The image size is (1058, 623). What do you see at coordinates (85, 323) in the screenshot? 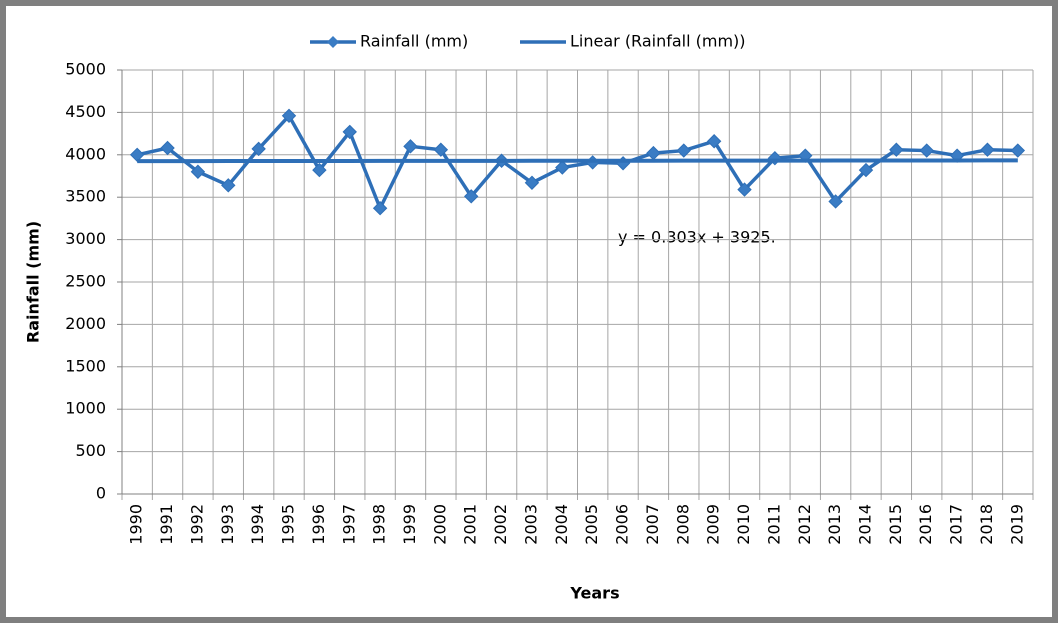
I see `y-tick-label: 2000` at bounding box center [85, 323].